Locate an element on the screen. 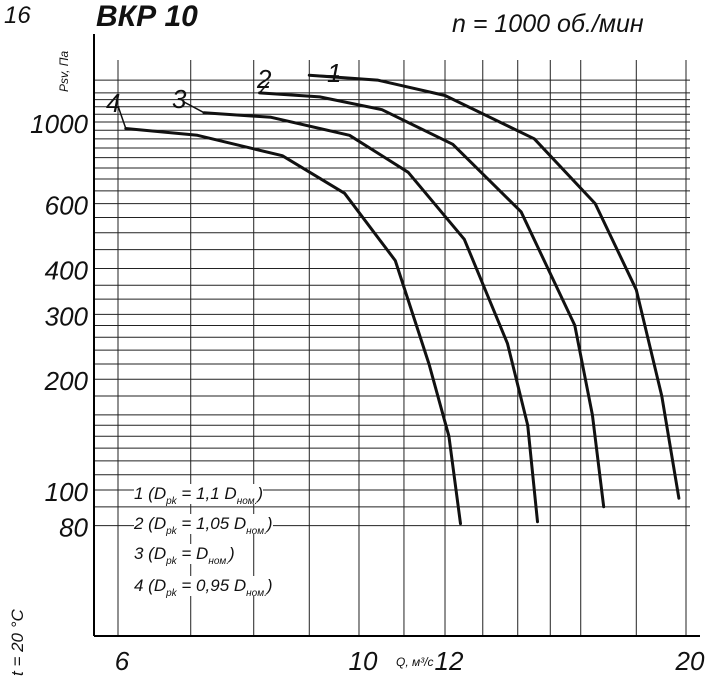  legend-text: = 1,1 D is located at coordinates (206, 493).